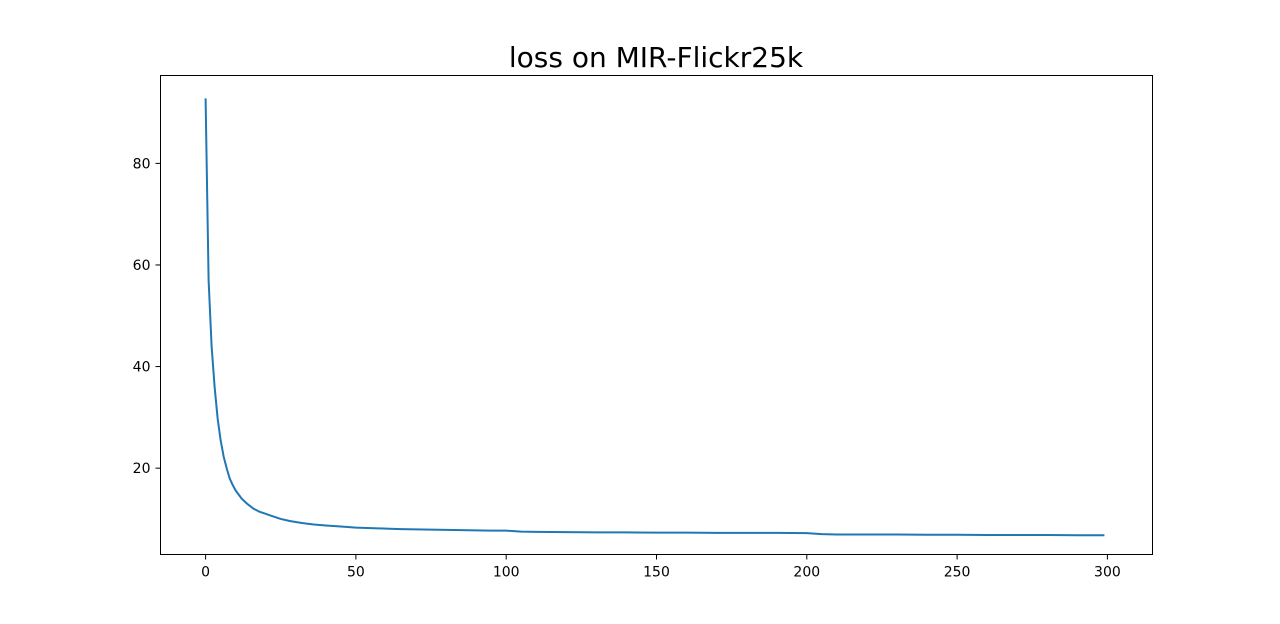 The width and height of the screenshot is (1280, 624). I want to click on x-tick-label: 100, so click(506, 573).